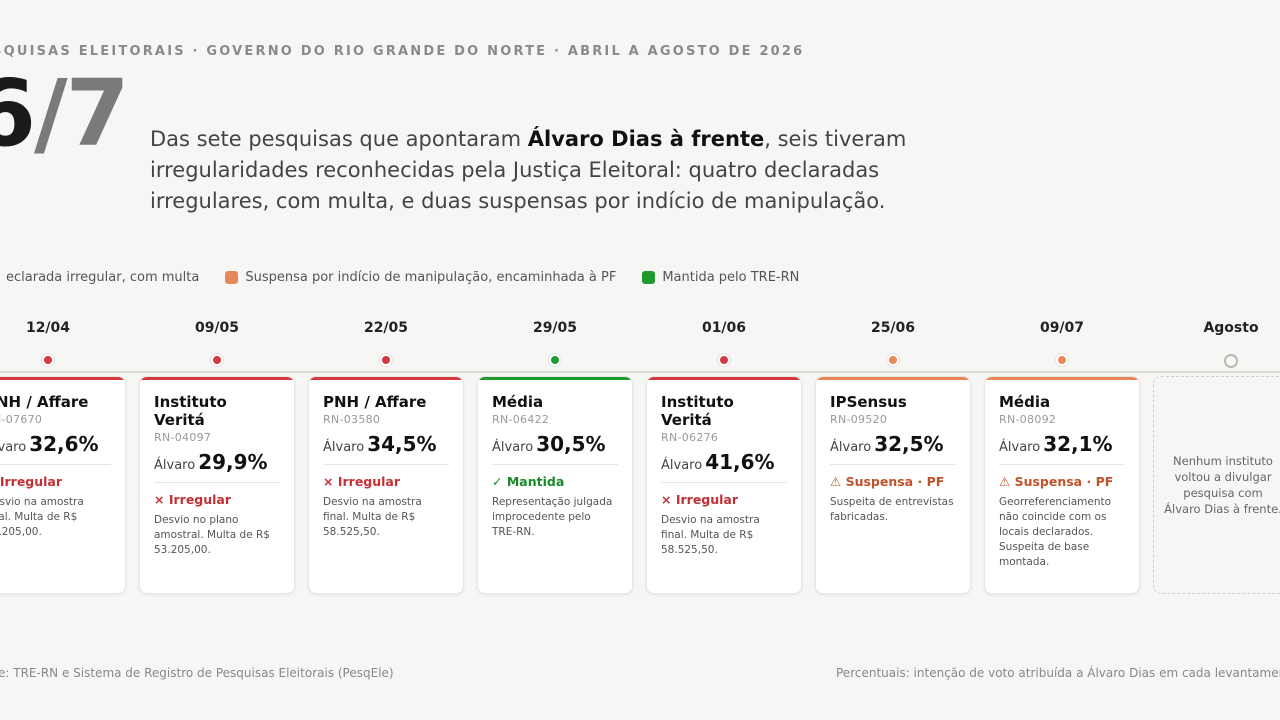  I want to click on vote-percent: 41,6%, so click(740, 462).